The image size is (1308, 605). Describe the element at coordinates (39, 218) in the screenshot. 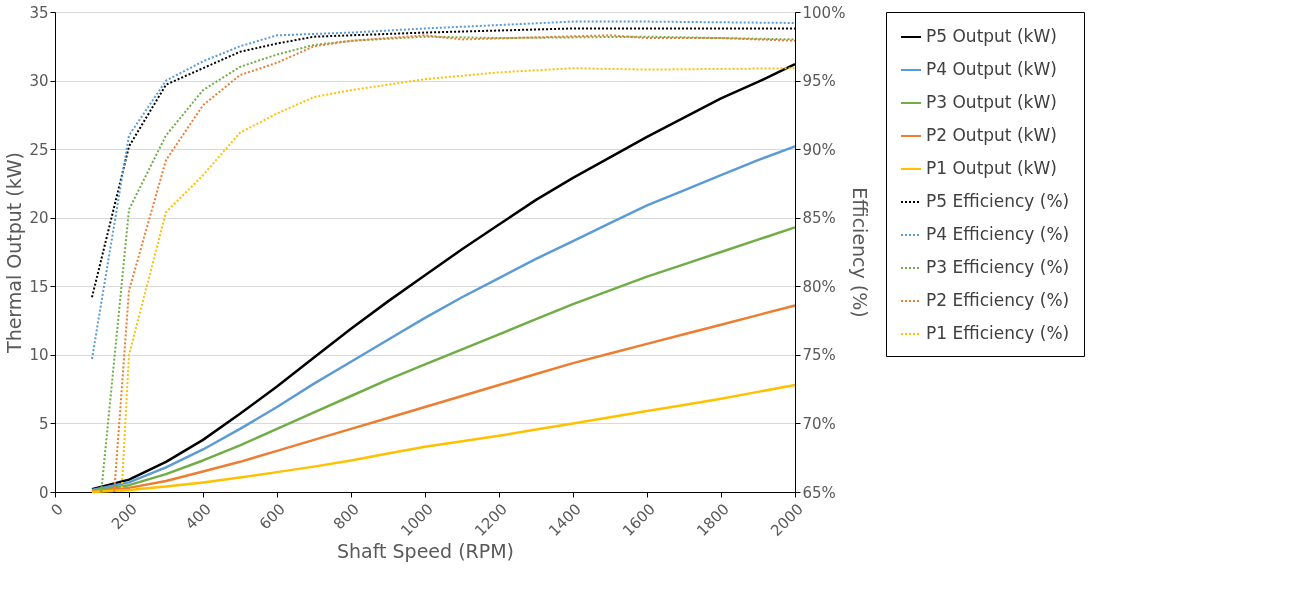

I see `y-tick-label: 20` at that location.